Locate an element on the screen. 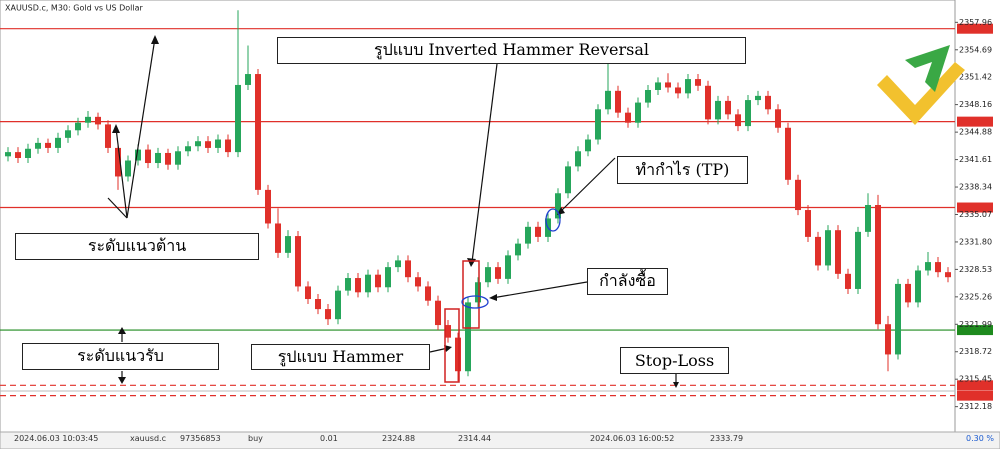 The width and height of the screenshot is (1000, 449). status-text: 2024.06.03 10:03:45 is located at coordinates (56, 438).